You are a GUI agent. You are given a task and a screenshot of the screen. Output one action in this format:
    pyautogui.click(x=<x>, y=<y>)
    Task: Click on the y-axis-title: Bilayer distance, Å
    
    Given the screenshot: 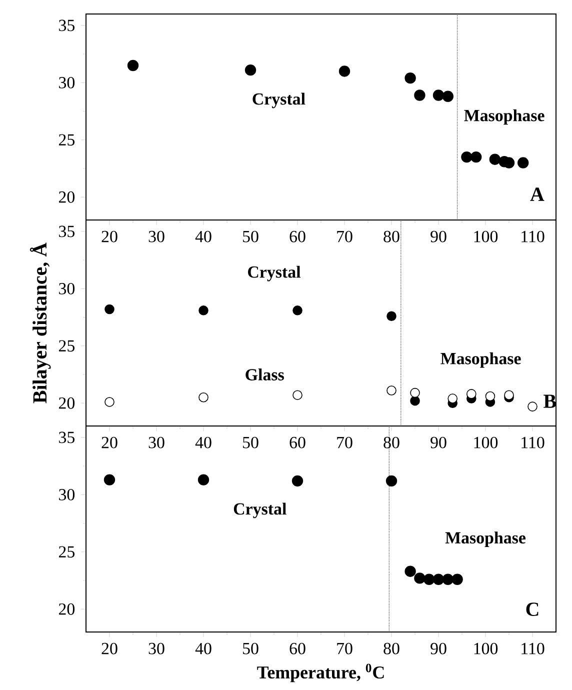 What is the action you would take?
    pyautogui.click(x=40, y=323)
    